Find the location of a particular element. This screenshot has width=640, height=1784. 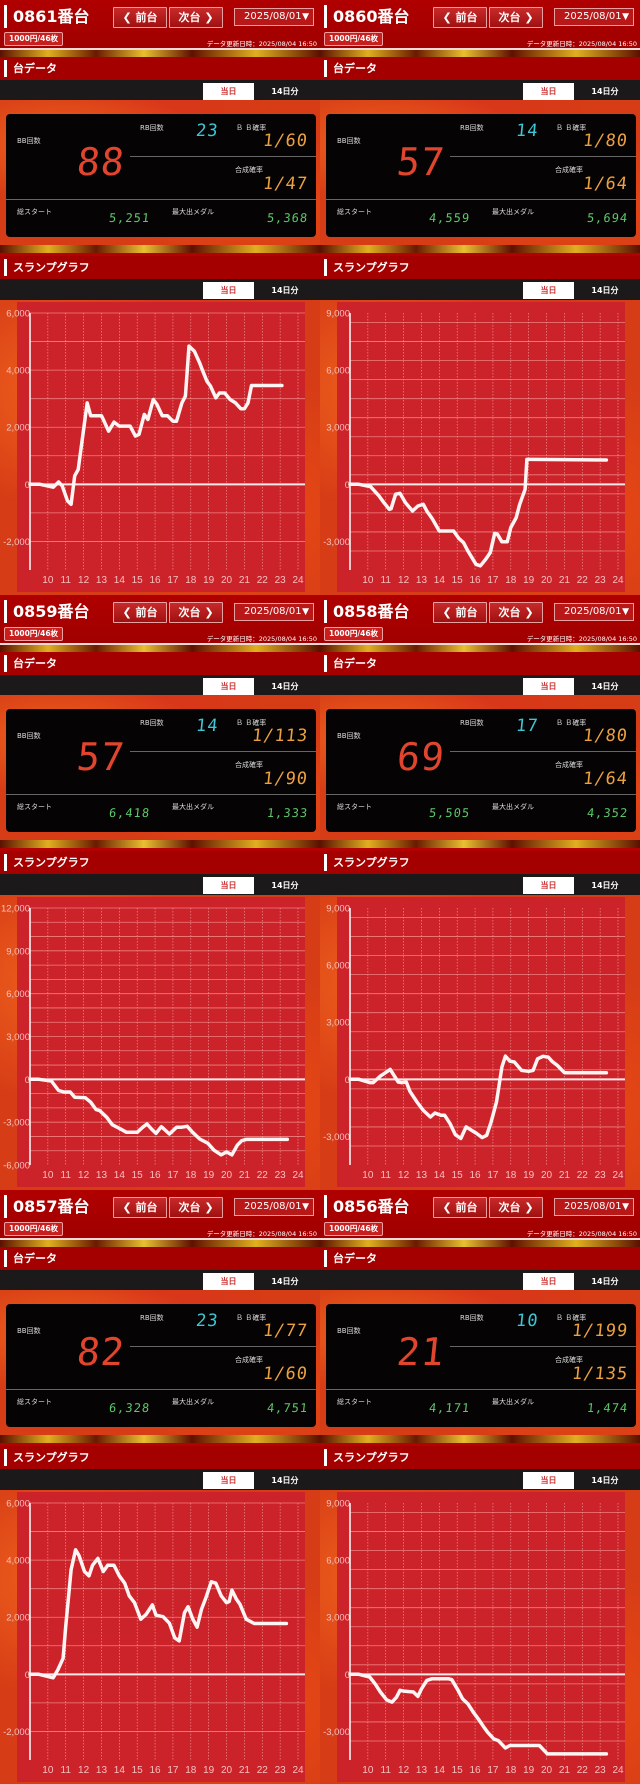

section-header-data: 台データ is located at coordinates (480, 1258).